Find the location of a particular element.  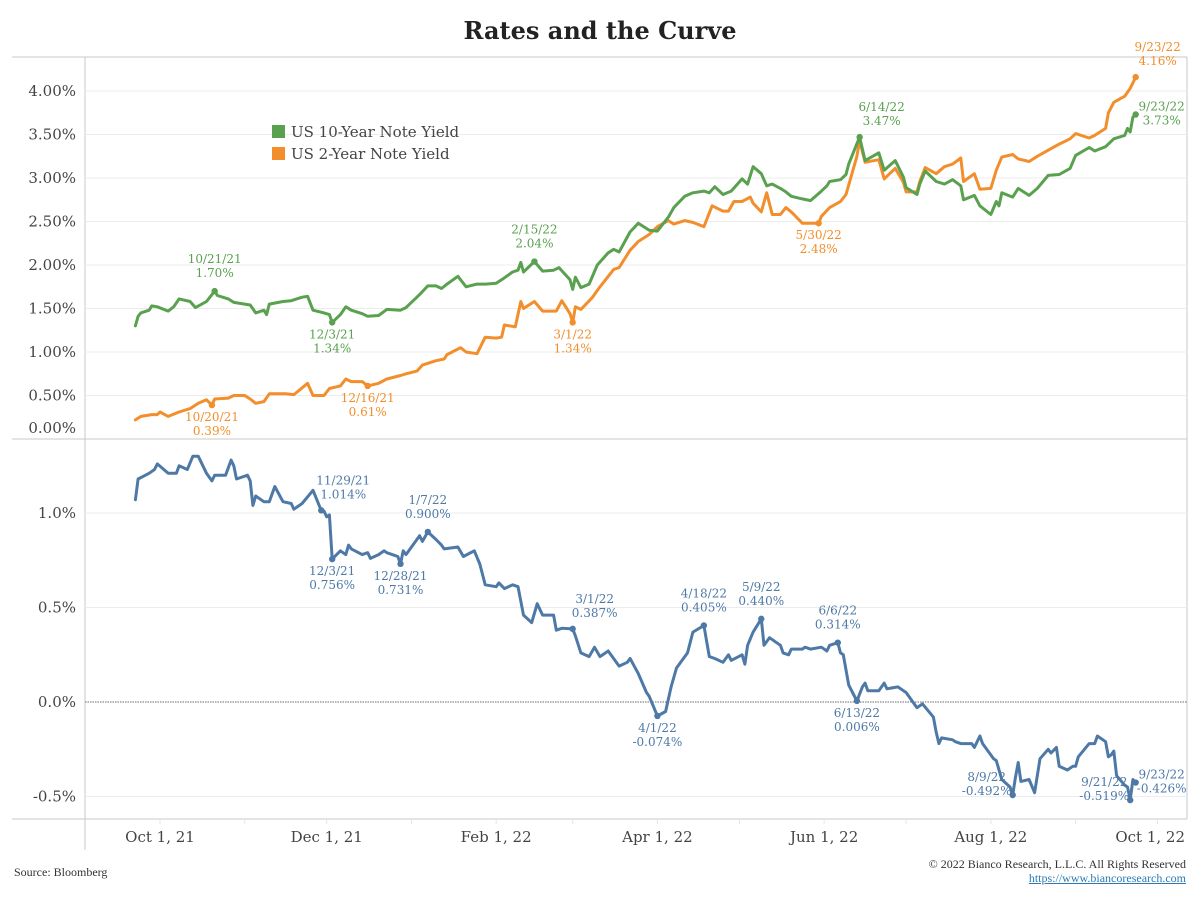

annotation-value: 0.39% is located at coordinates (212, 431).